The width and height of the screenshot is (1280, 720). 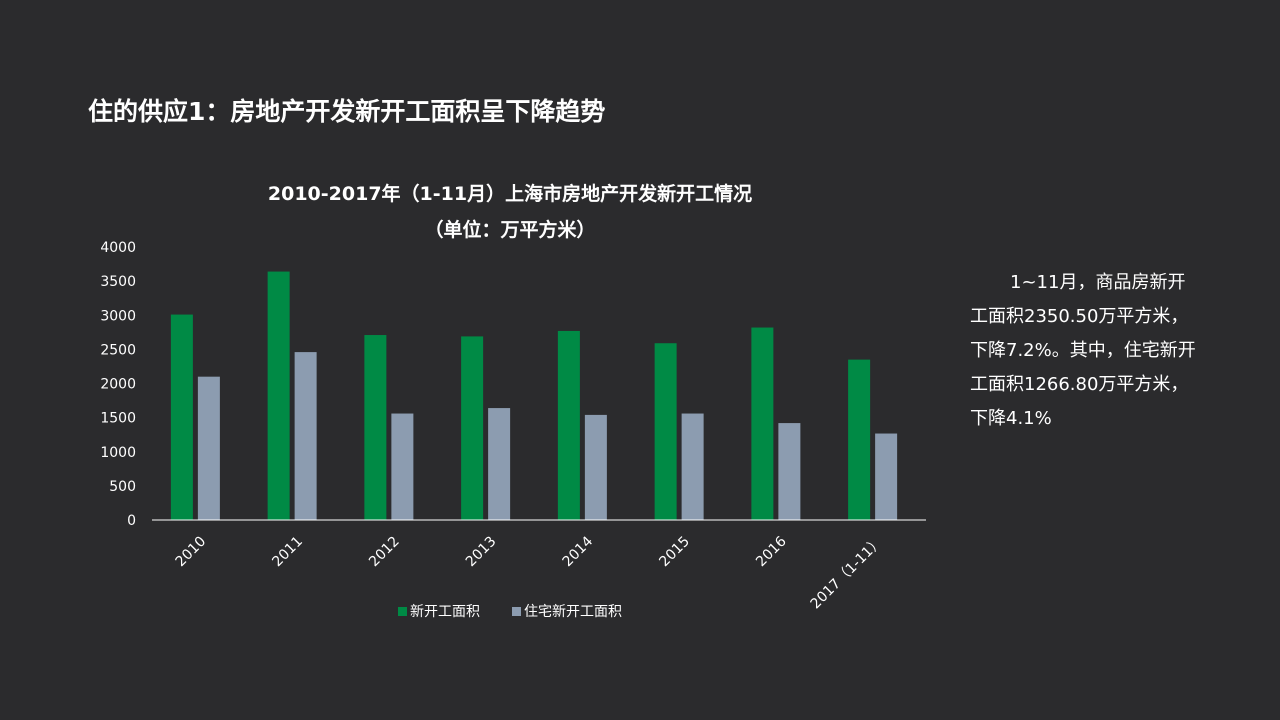 What do you see at coordinates (1083, 350) in the screenshot?
I see `note-line: 下降7.2%。其中，住宅新开` at bounding box center [1083, 350].